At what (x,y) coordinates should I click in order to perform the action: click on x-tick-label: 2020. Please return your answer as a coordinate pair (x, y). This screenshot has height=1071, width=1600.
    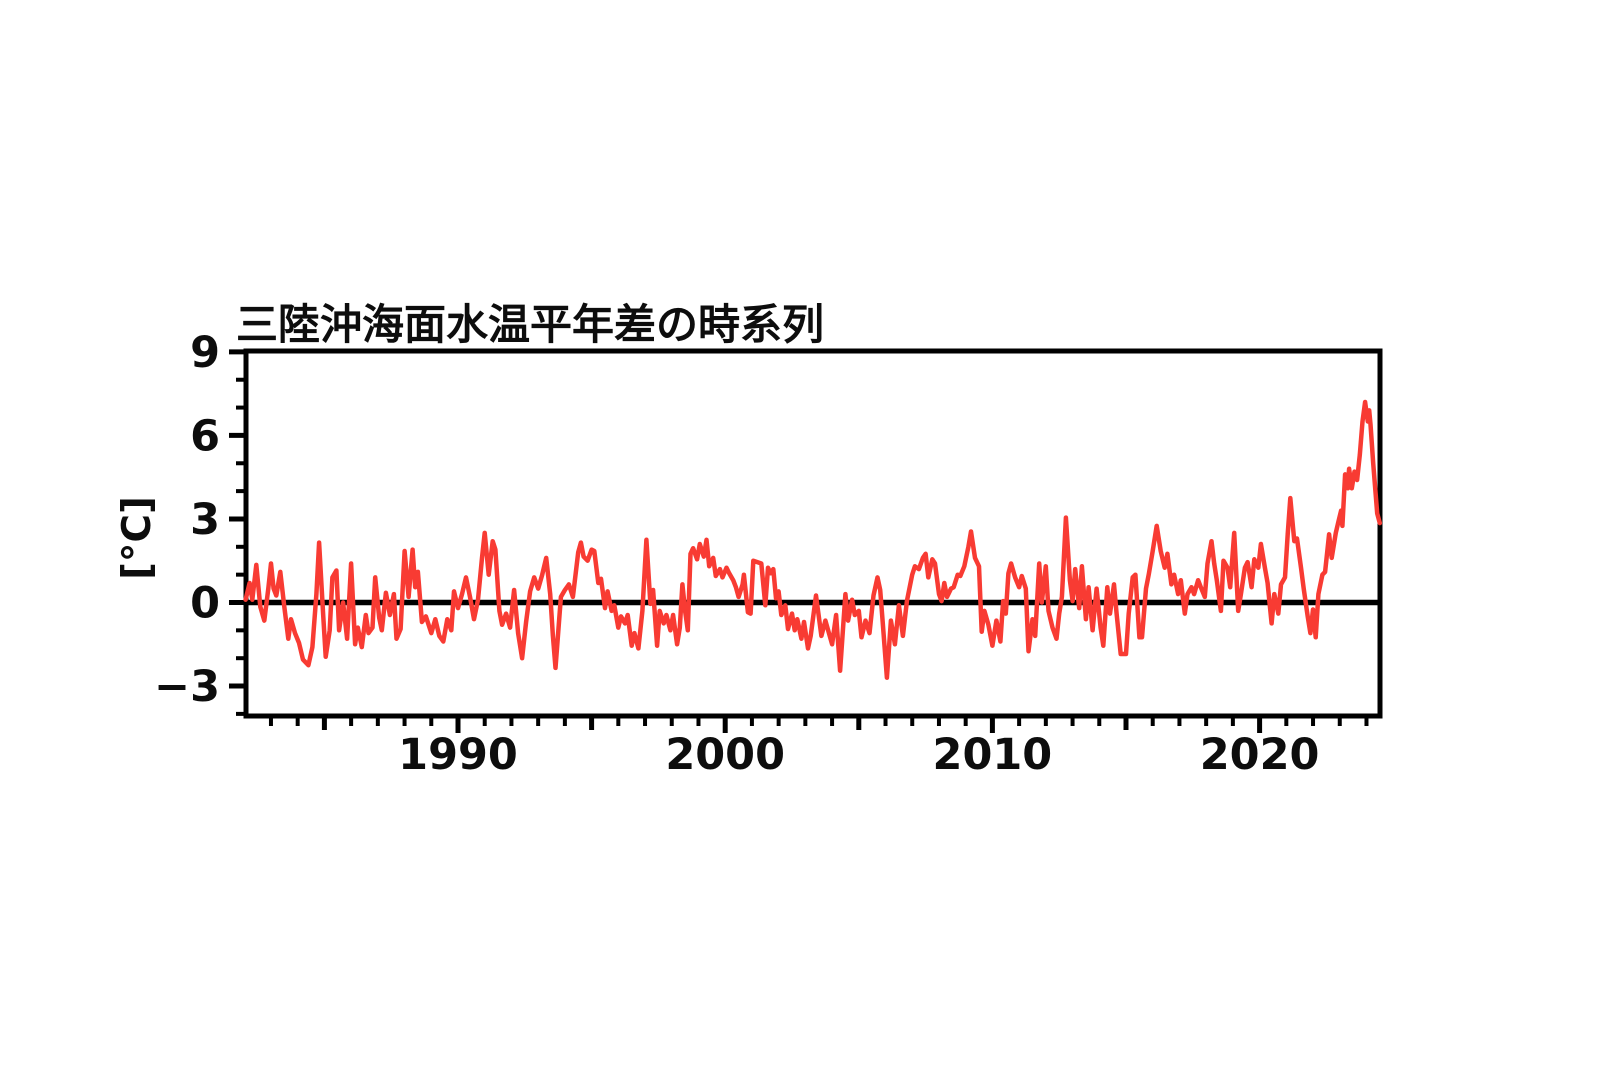
    Looking at the image, I should click on (1260, 755).